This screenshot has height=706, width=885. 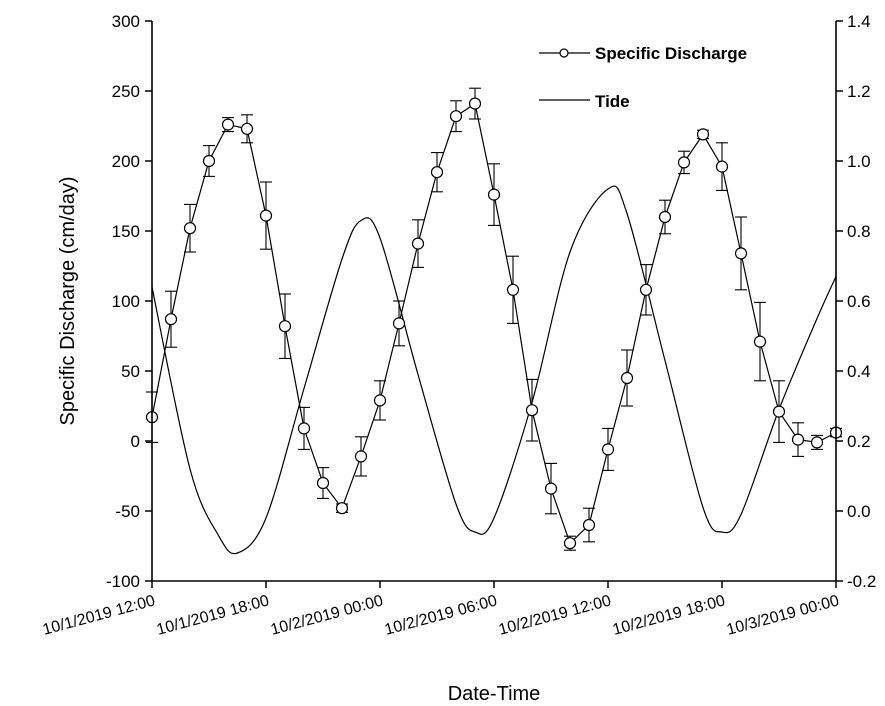 I want to click on y-tick-label: 150, so click(x=126, y=231).